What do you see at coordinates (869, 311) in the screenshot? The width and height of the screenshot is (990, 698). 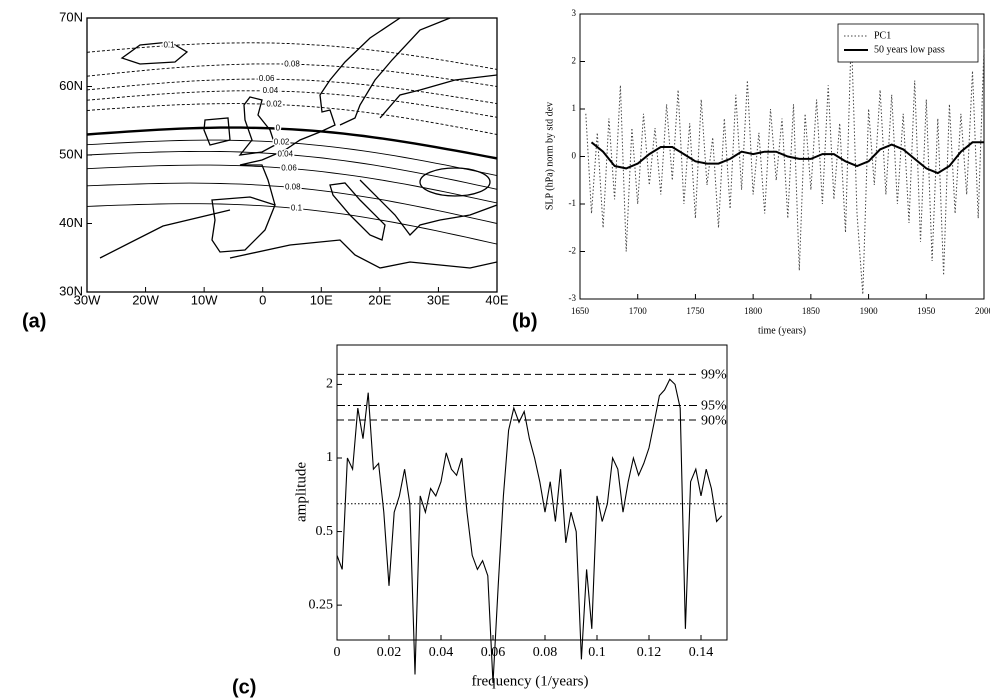 I see `x-tick-label: 1900` at bounding box center [869, 311].